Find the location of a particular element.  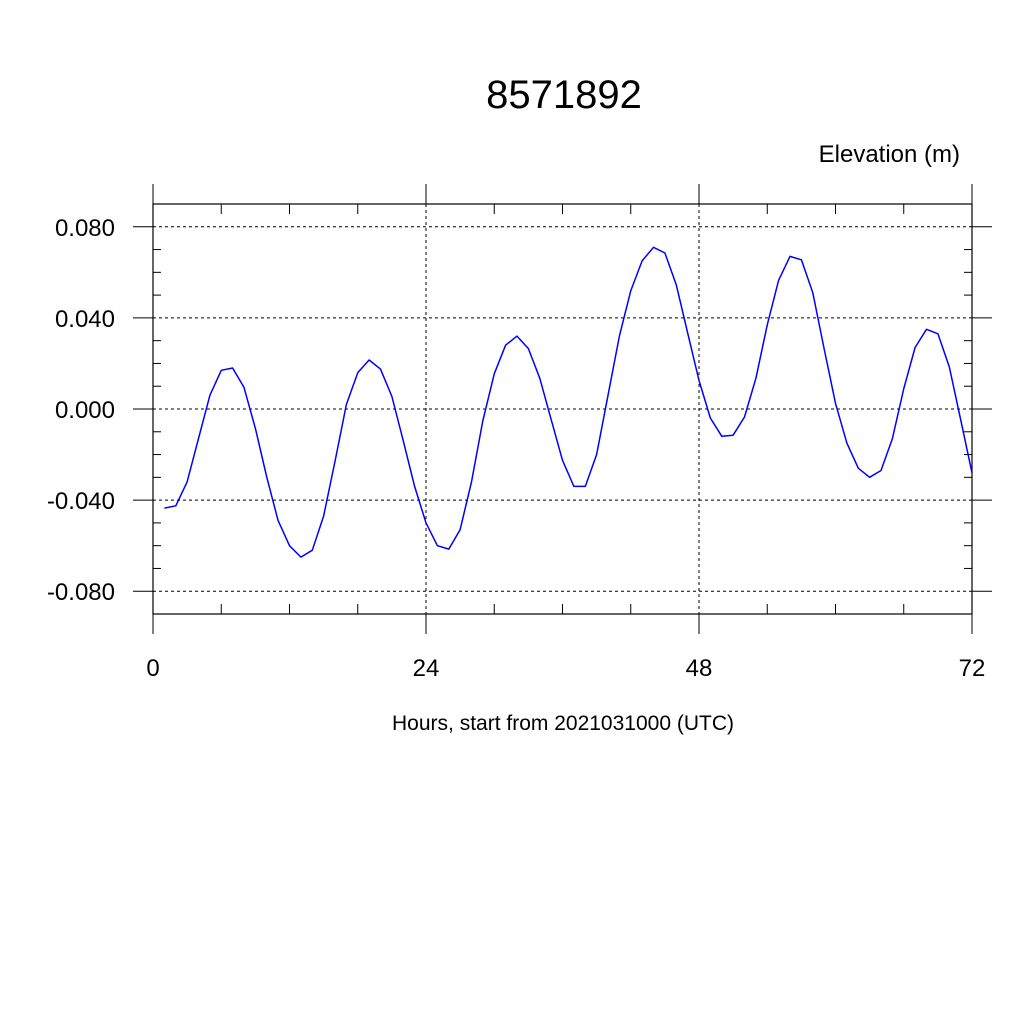

x-tick-label: 72 is located at coordinates (972, 668).